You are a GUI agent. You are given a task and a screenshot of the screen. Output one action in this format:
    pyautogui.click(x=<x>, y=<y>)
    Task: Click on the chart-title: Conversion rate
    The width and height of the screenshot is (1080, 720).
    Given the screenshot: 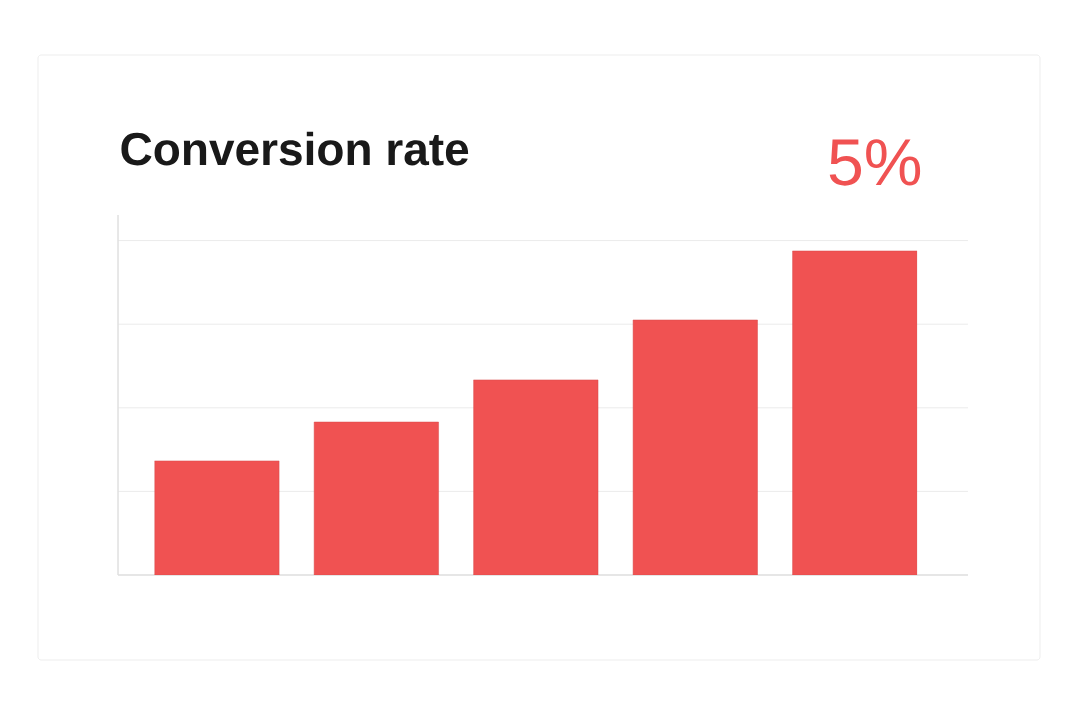 What is the action you would take?
    pyautogui.click(x=295, y=148)
    